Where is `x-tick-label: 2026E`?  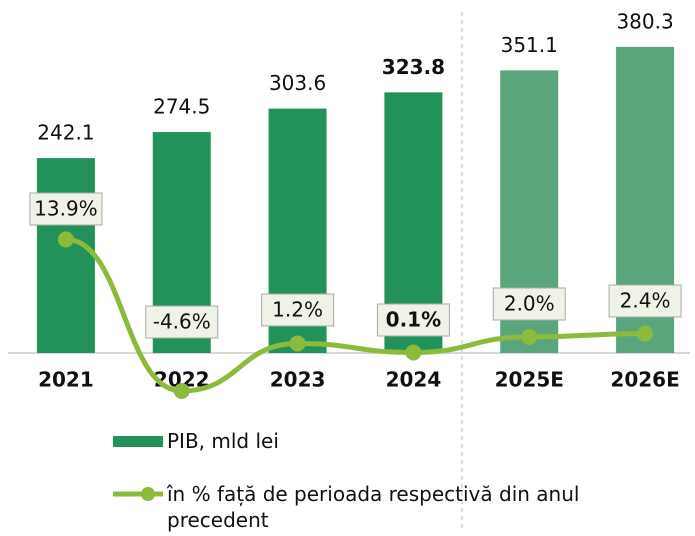 x-tick-label: 2026E is located at coordinates (644, 380).